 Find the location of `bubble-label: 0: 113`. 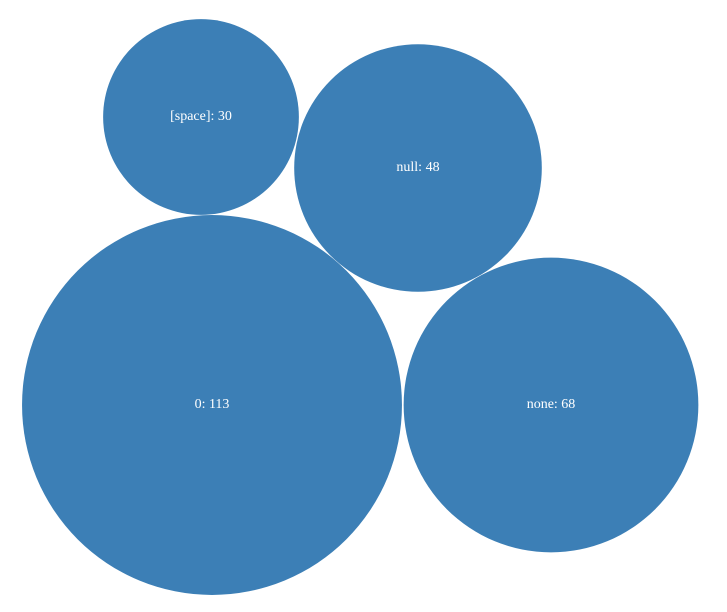

bubble-label: 0: 113 is located at coordinates (212, 404).